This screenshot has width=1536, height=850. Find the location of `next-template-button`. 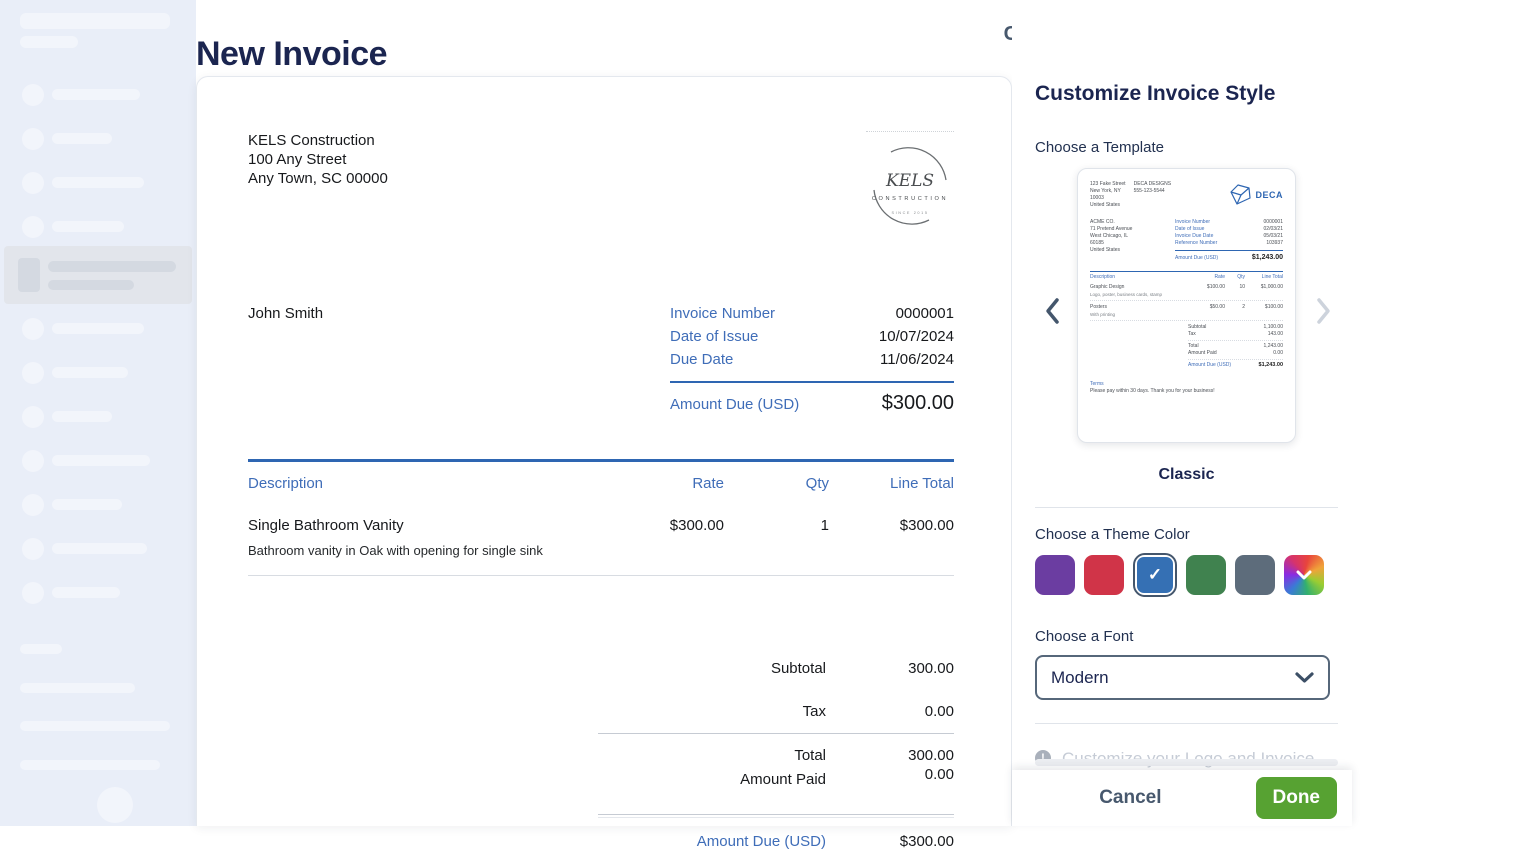

next-template-button is located at coordinates (1323, 312).